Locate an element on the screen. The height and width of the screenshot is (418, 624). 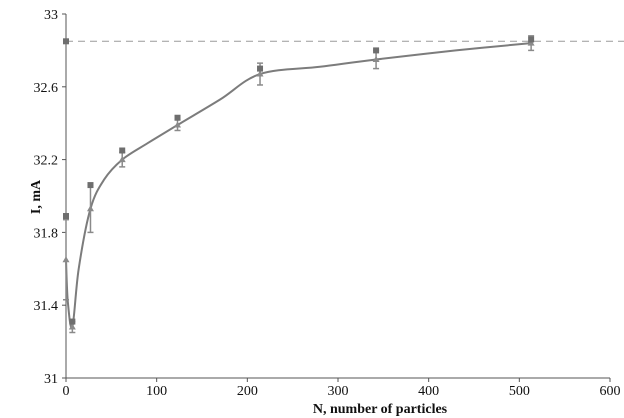
y-tick-labels: 31 31.4 31.8 32.2 32.6 33 is located at coordinates (46, 197).